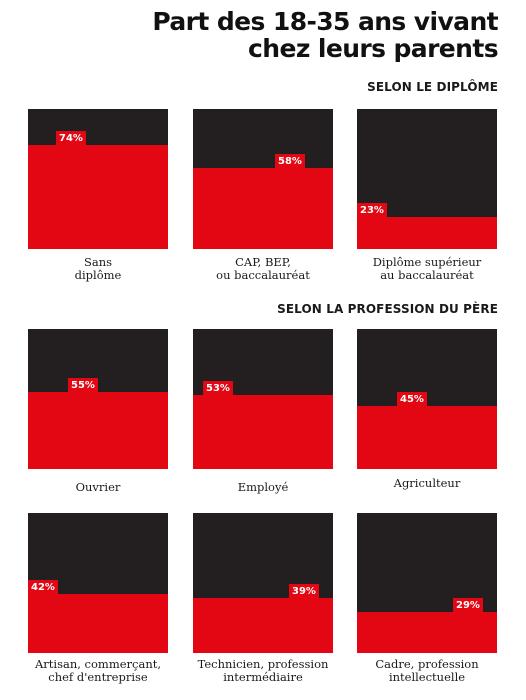 The height and width of the screenshot is (700, 526). I want to click on category-label: Diplôme supérieur au baccalauréat, so click(427, 269).